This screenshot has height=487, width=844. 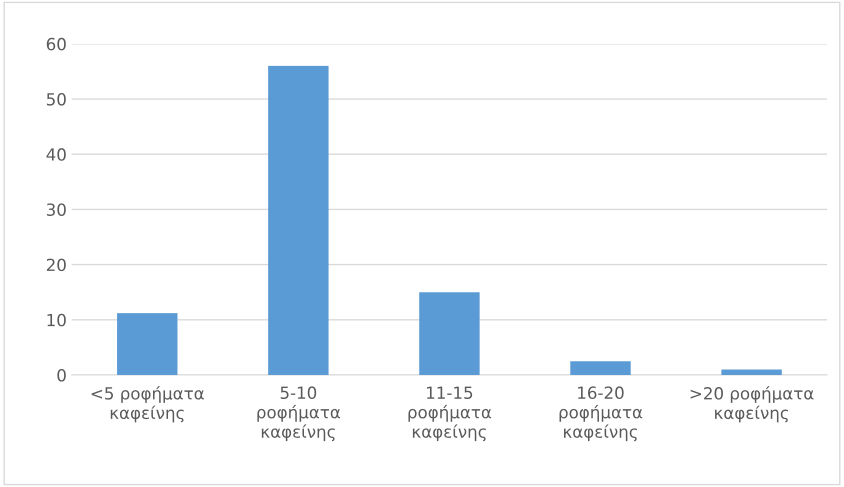 I want to click on x-tick-label: 5-10 ροφήματα καφείνης, so click(x=298, y=414).